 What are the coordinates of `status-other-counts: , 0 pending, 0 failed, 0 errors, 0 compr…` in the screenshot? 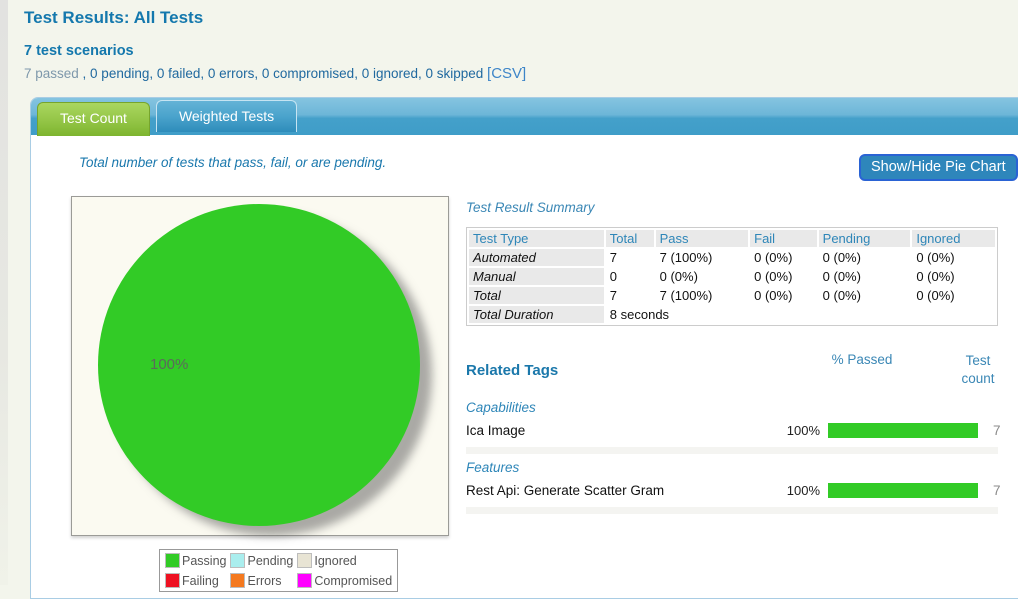 It's located at (283, 73).